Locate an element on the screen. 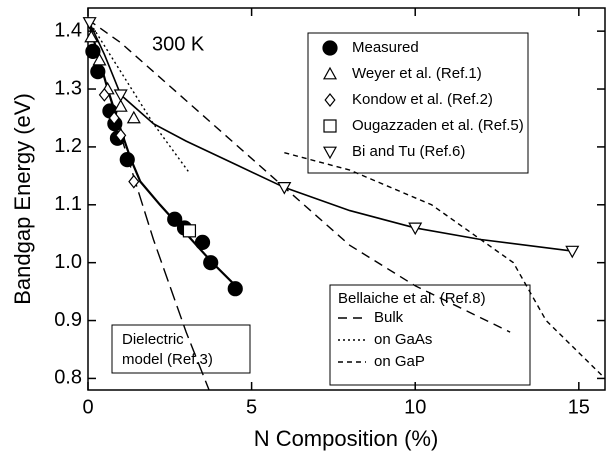  annotation: 300 K is located at coordinates (178, 44).